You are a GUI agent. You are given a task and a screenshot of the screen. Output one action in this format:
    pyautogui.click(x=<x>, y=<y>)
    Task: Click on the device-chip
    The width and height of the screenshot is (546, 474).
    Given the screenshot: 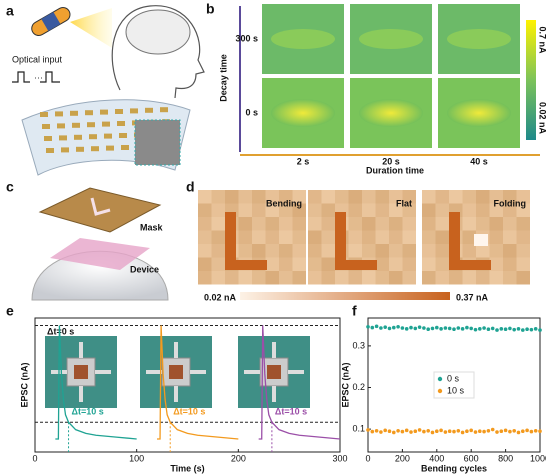 What is the action you would take?
    pyautogui.click(x=81, y=372)
    